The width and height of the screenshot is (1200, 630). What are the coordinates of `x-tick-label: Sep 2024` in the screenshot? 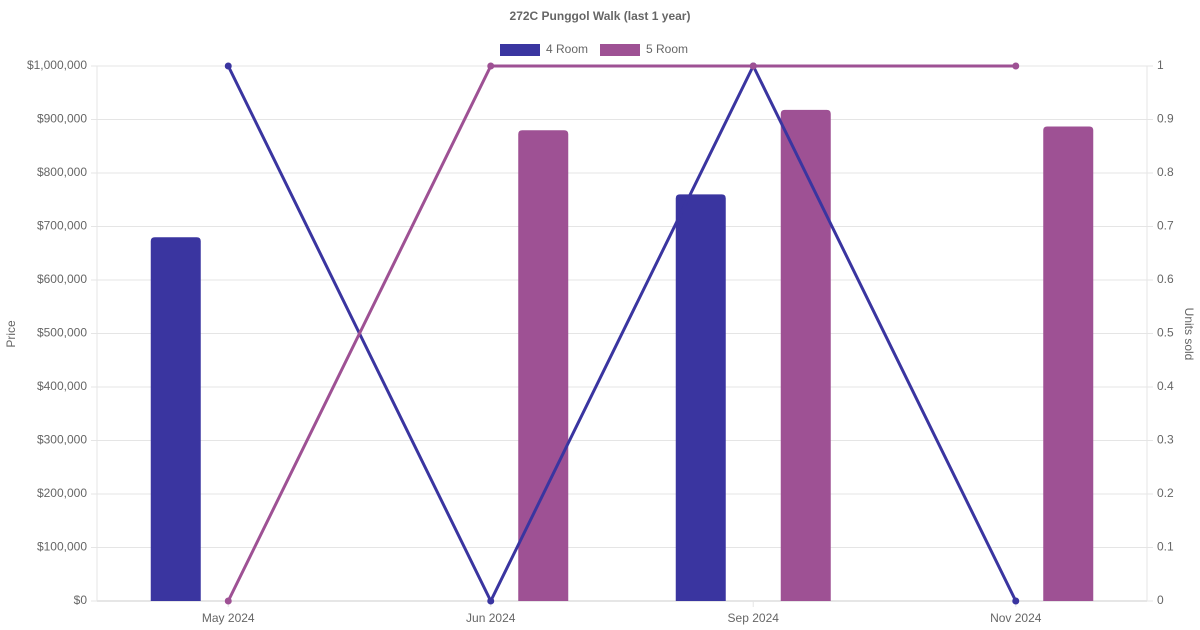 It's located at (754, 618).